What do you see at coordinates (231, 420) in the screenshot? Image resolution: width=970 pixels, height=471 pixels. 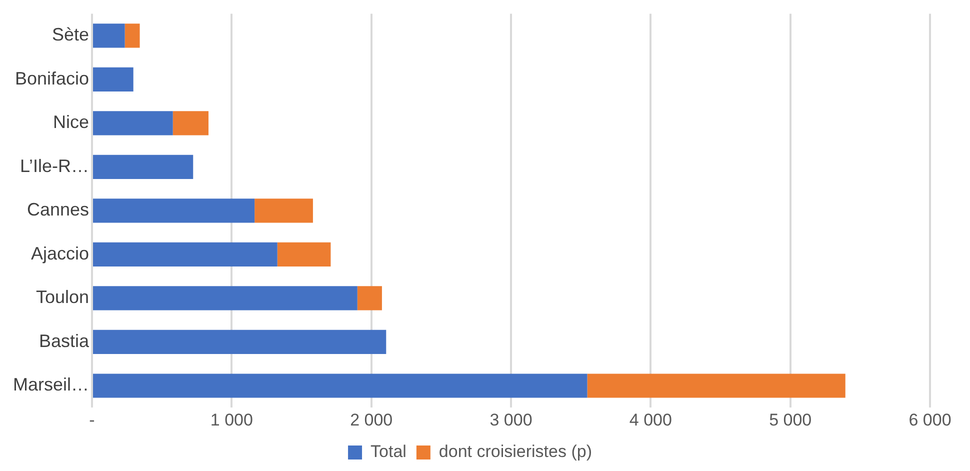 I see `x-tick-label: 1 000` at bounding box center [231, 420].